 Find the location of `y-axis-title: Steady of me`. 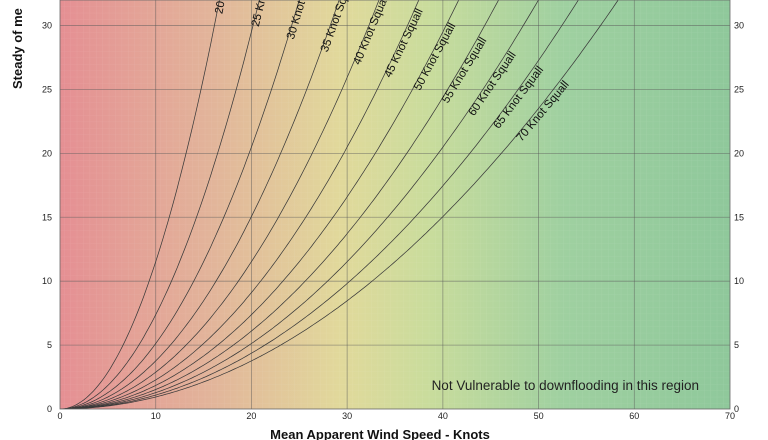

y-axis-title: Steady of me is located at coordinates (17, 48).